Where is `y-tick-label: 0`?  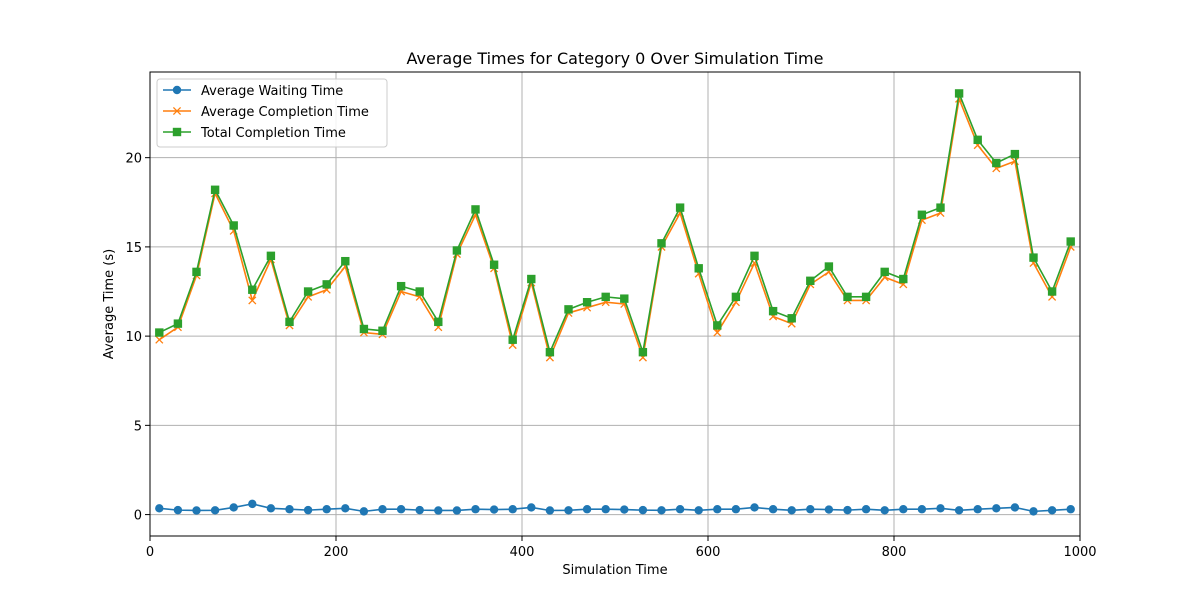
y-tick-label: 0 is located at coordinates (138, 516).